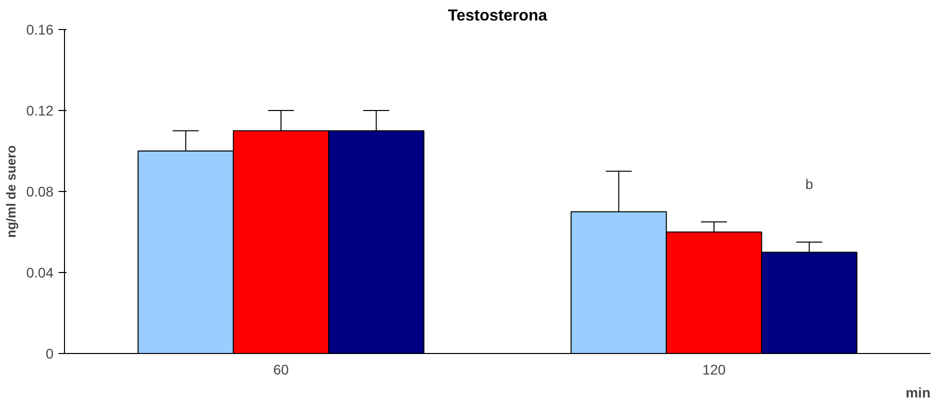 The height and width of the screenshot is (409, 946). Describe the element at coordinates (50, 354) in the screenshot. I see `y-tick-label: 0` at that location.